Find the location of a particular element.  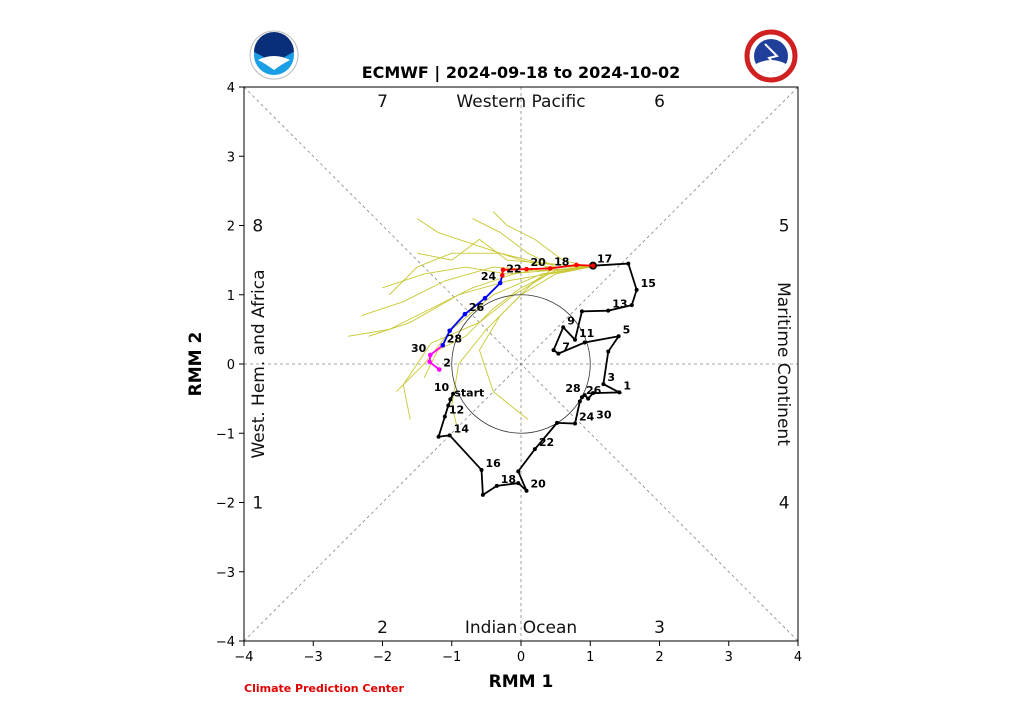

cpc-credit: Climate Prediction Center is located at coordinates (324, 688).